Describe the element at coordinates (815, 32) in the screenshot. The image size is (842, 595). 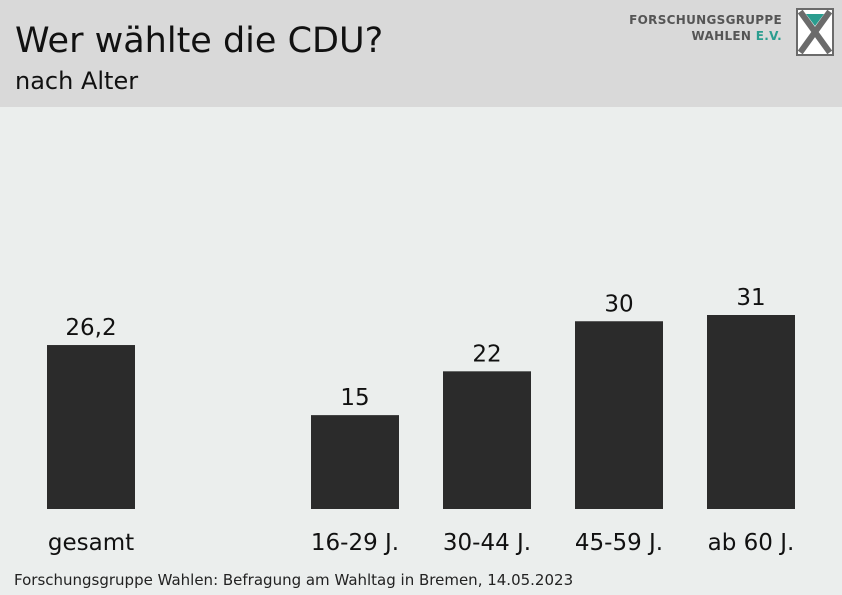
I see `logo-x-icon` at that location.